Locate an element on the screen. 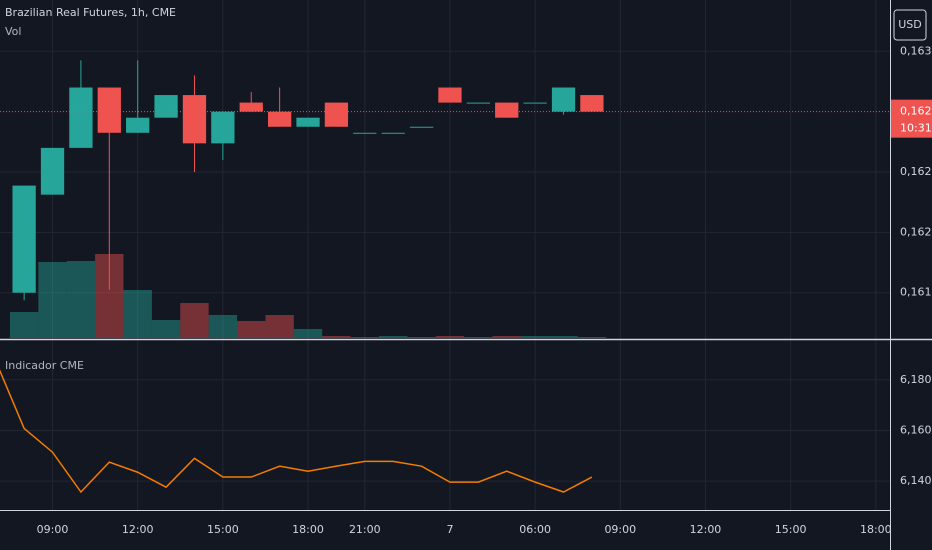  y-tick-label: 0,16160 is located at coordinates (916, 292).